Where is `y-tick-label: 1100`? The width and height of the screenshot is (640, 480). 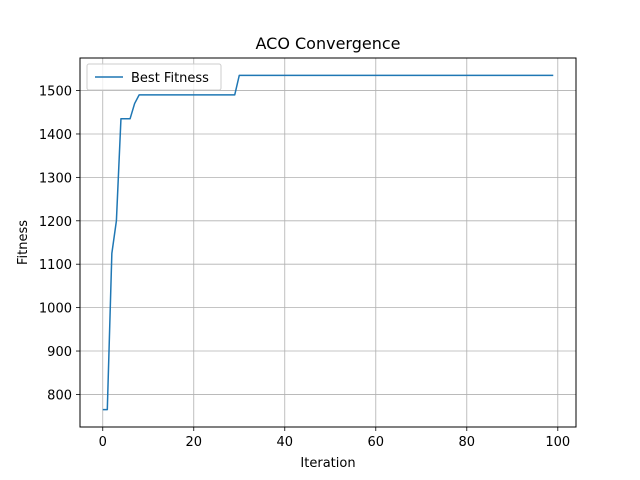 y-tick-label: 1100 is located at coordinates (55, 265).